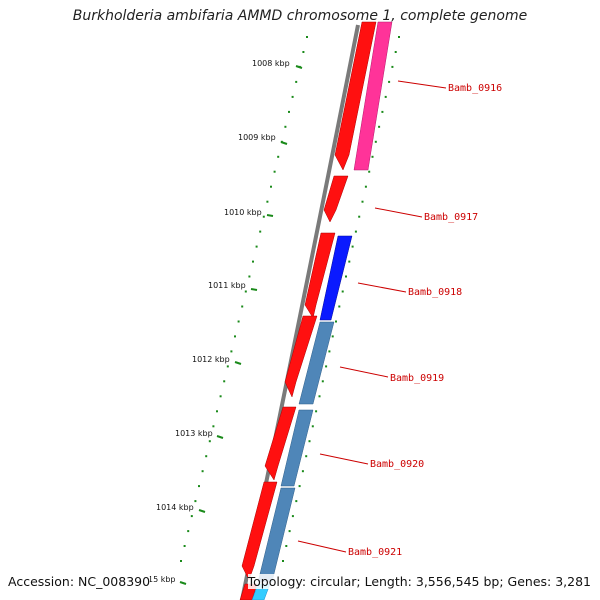  I want to click on gene-arrow-bamb-0921-strand, so click(259, 531).